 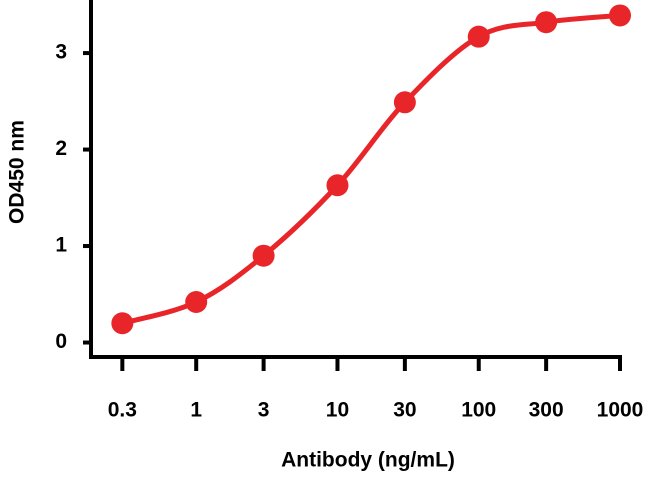 I want to click on y-tick-label: 2, so click(x=61, y=148).